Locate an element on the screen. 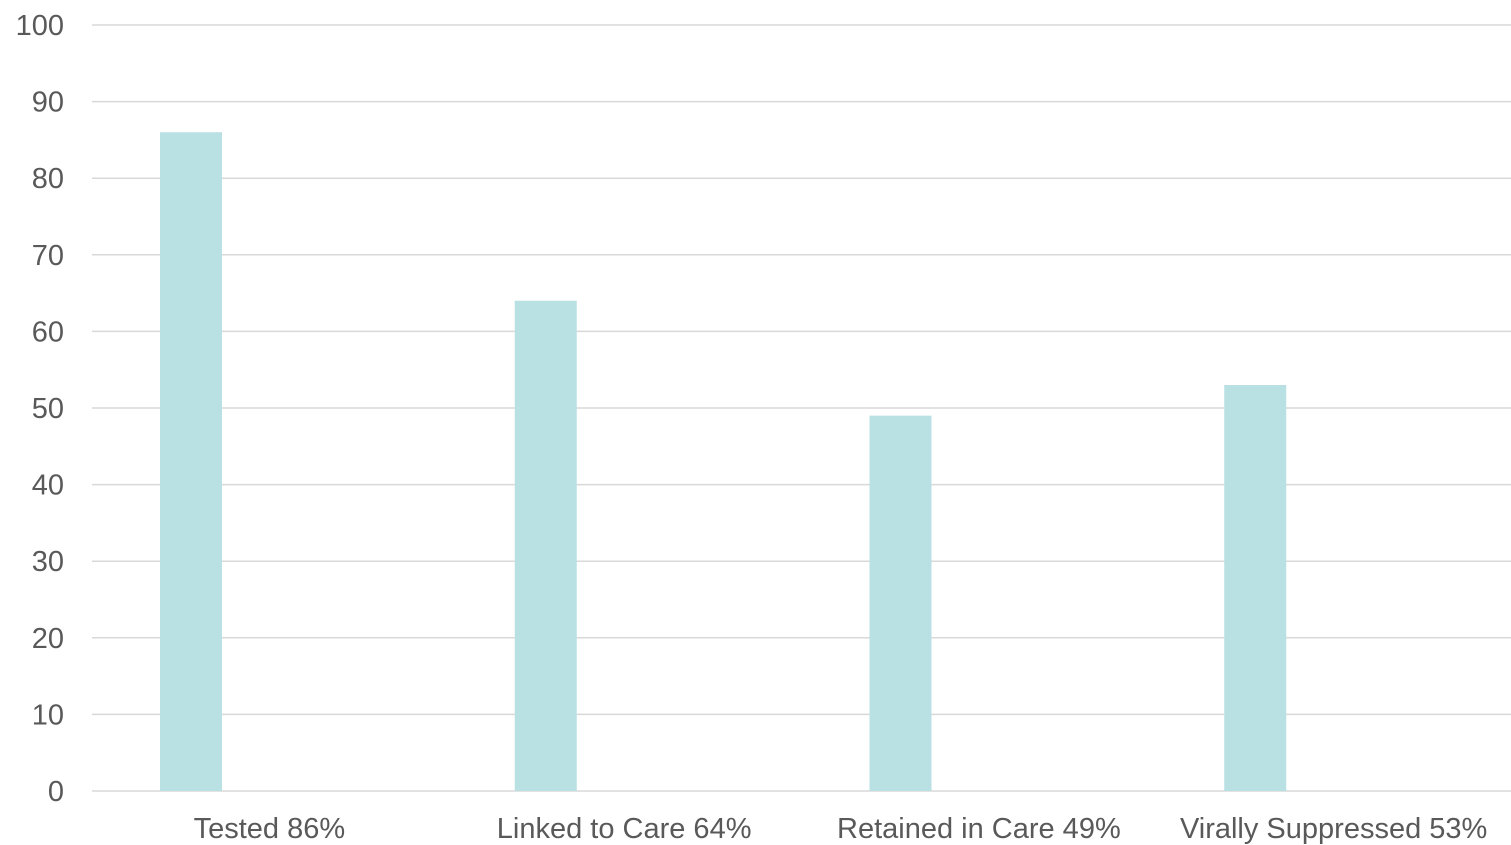 Image resolution: width=1511 pixels, height=845 pixels. x-category-label: Linked to Care 64% is located at coordinates (624, 829).